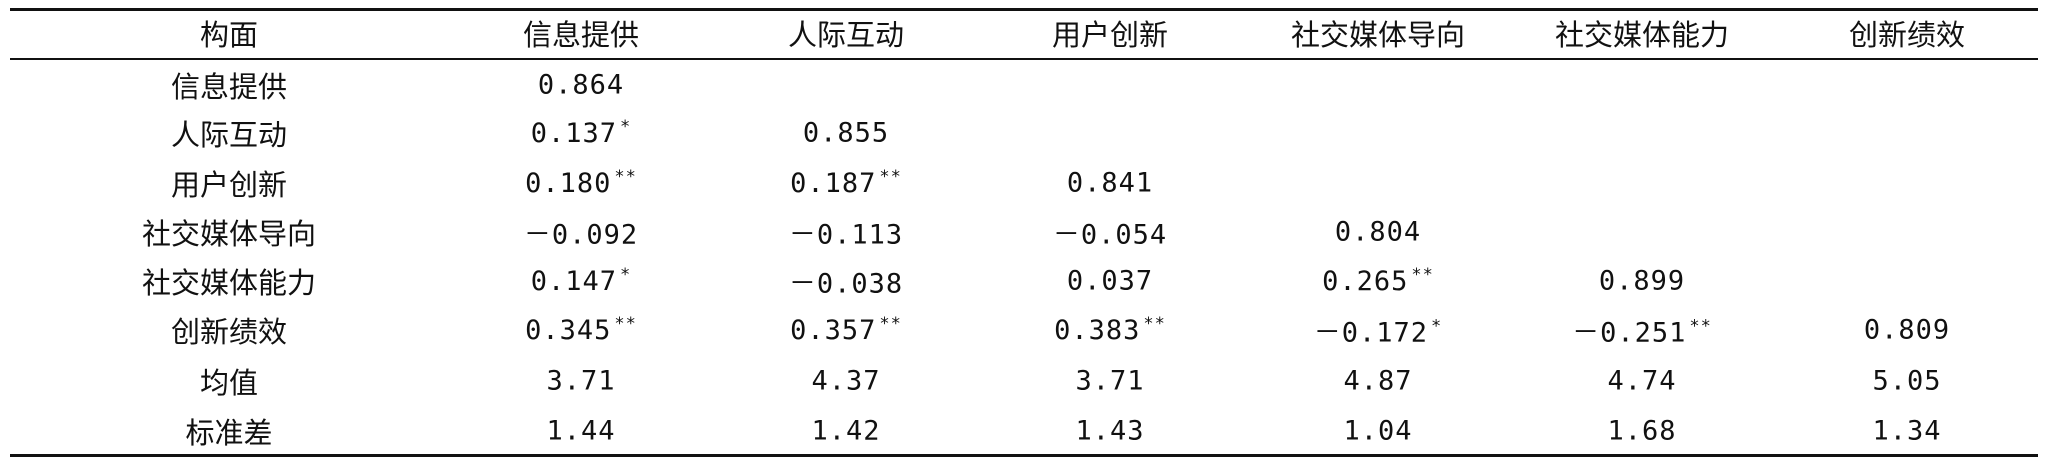 This screenshot has height=464, width=2048. I want to click on value-cell: 0.137 *, so click(581, 133).